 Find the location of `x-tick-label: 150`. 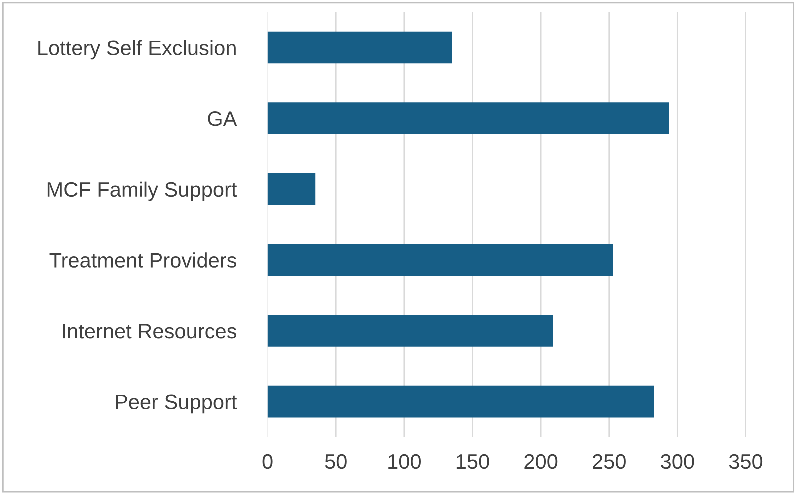

x-tick-label: 150 is located at coordinates (473, 462).